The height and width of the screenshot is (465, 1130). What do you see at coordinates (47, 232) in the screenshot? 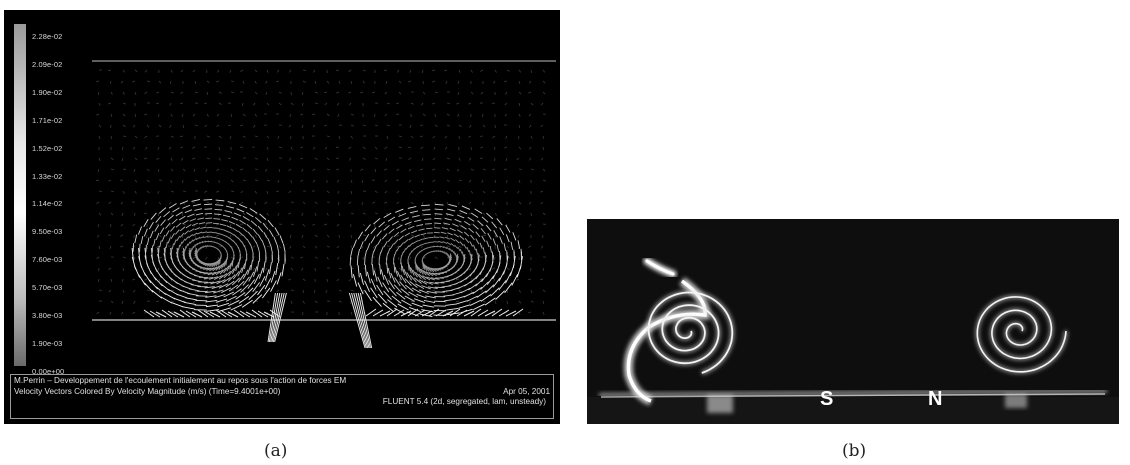
I see `colorbar-label: 9.50e-03` at bounding box center [47, 232].